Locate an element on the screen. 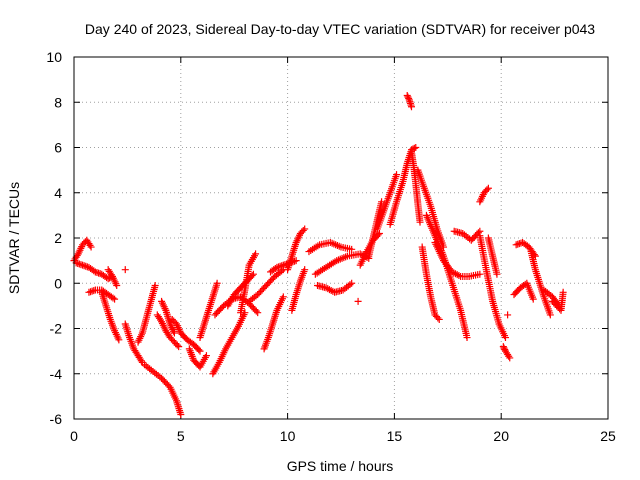 Image resolution: width=640 pixels, height=480 pixels. x-tick-label: 10 is located at coordinates (288, 436).